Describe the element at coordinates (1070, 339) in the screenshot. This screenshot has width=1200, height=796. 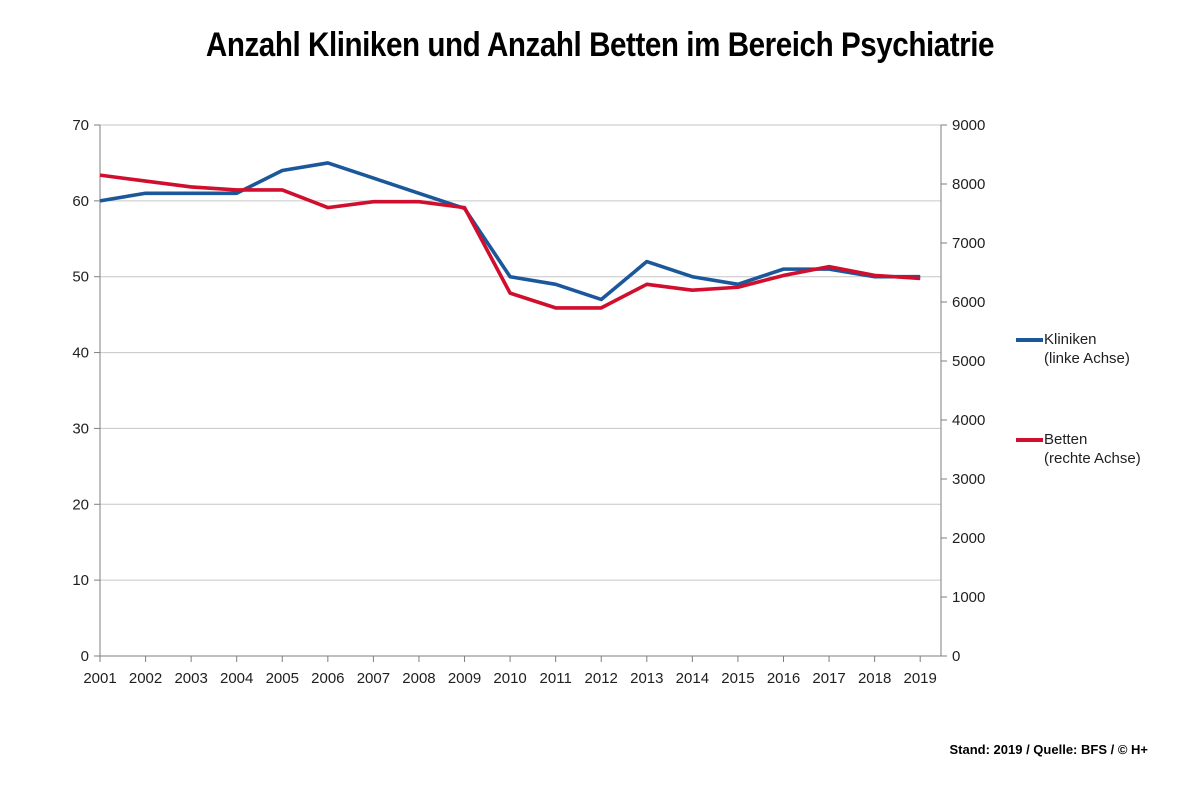
I see `legend-kliniken-label: Kliniken` at that location.